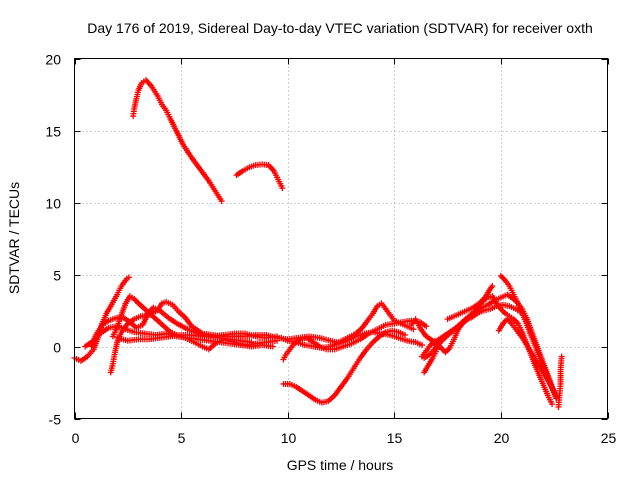  I want to click on x-tick-label: 5, so click(182, 438).